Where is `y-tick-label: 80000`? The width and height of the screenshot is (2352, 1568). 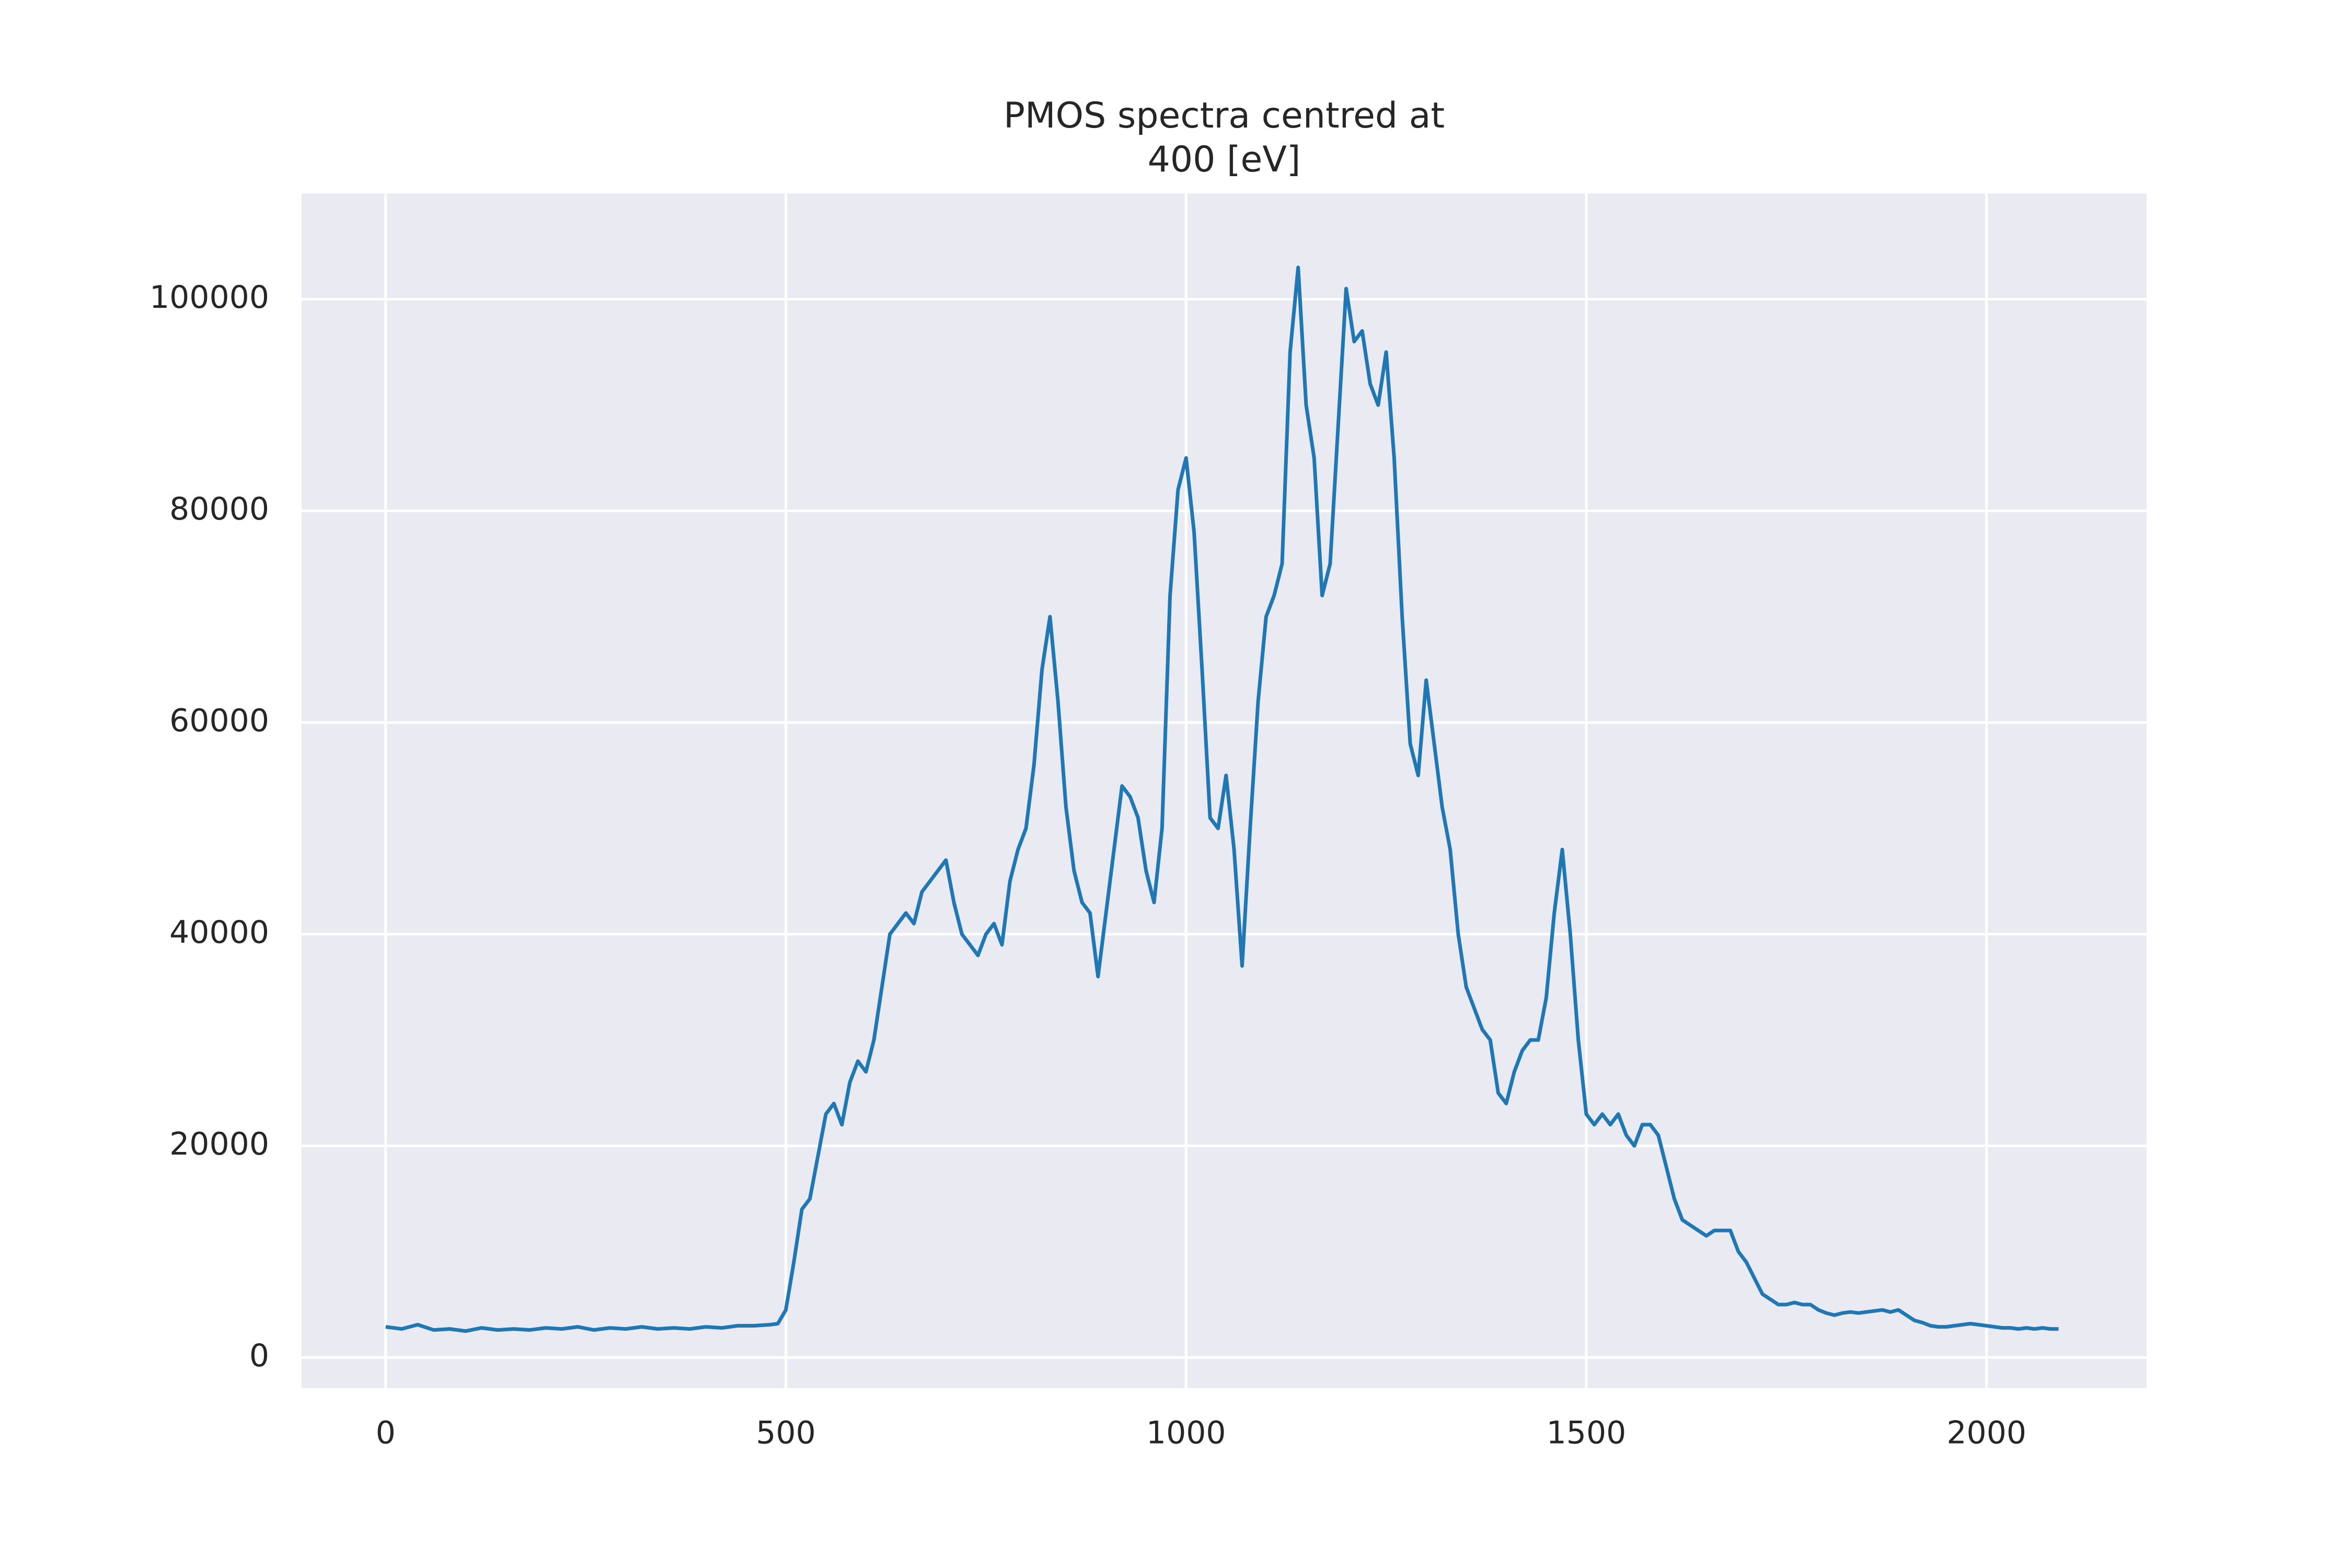 y-tick-label: 80000 is located at coordinates (219, 509).